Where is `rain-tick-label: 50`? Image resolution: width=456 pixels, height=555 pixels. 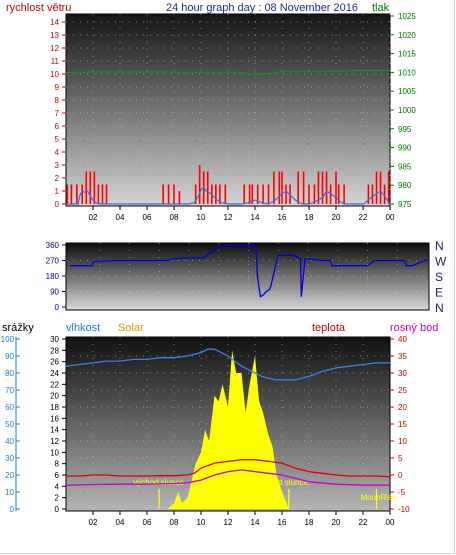
rain-tick-label: 50 is located at coordinates (9, 424).